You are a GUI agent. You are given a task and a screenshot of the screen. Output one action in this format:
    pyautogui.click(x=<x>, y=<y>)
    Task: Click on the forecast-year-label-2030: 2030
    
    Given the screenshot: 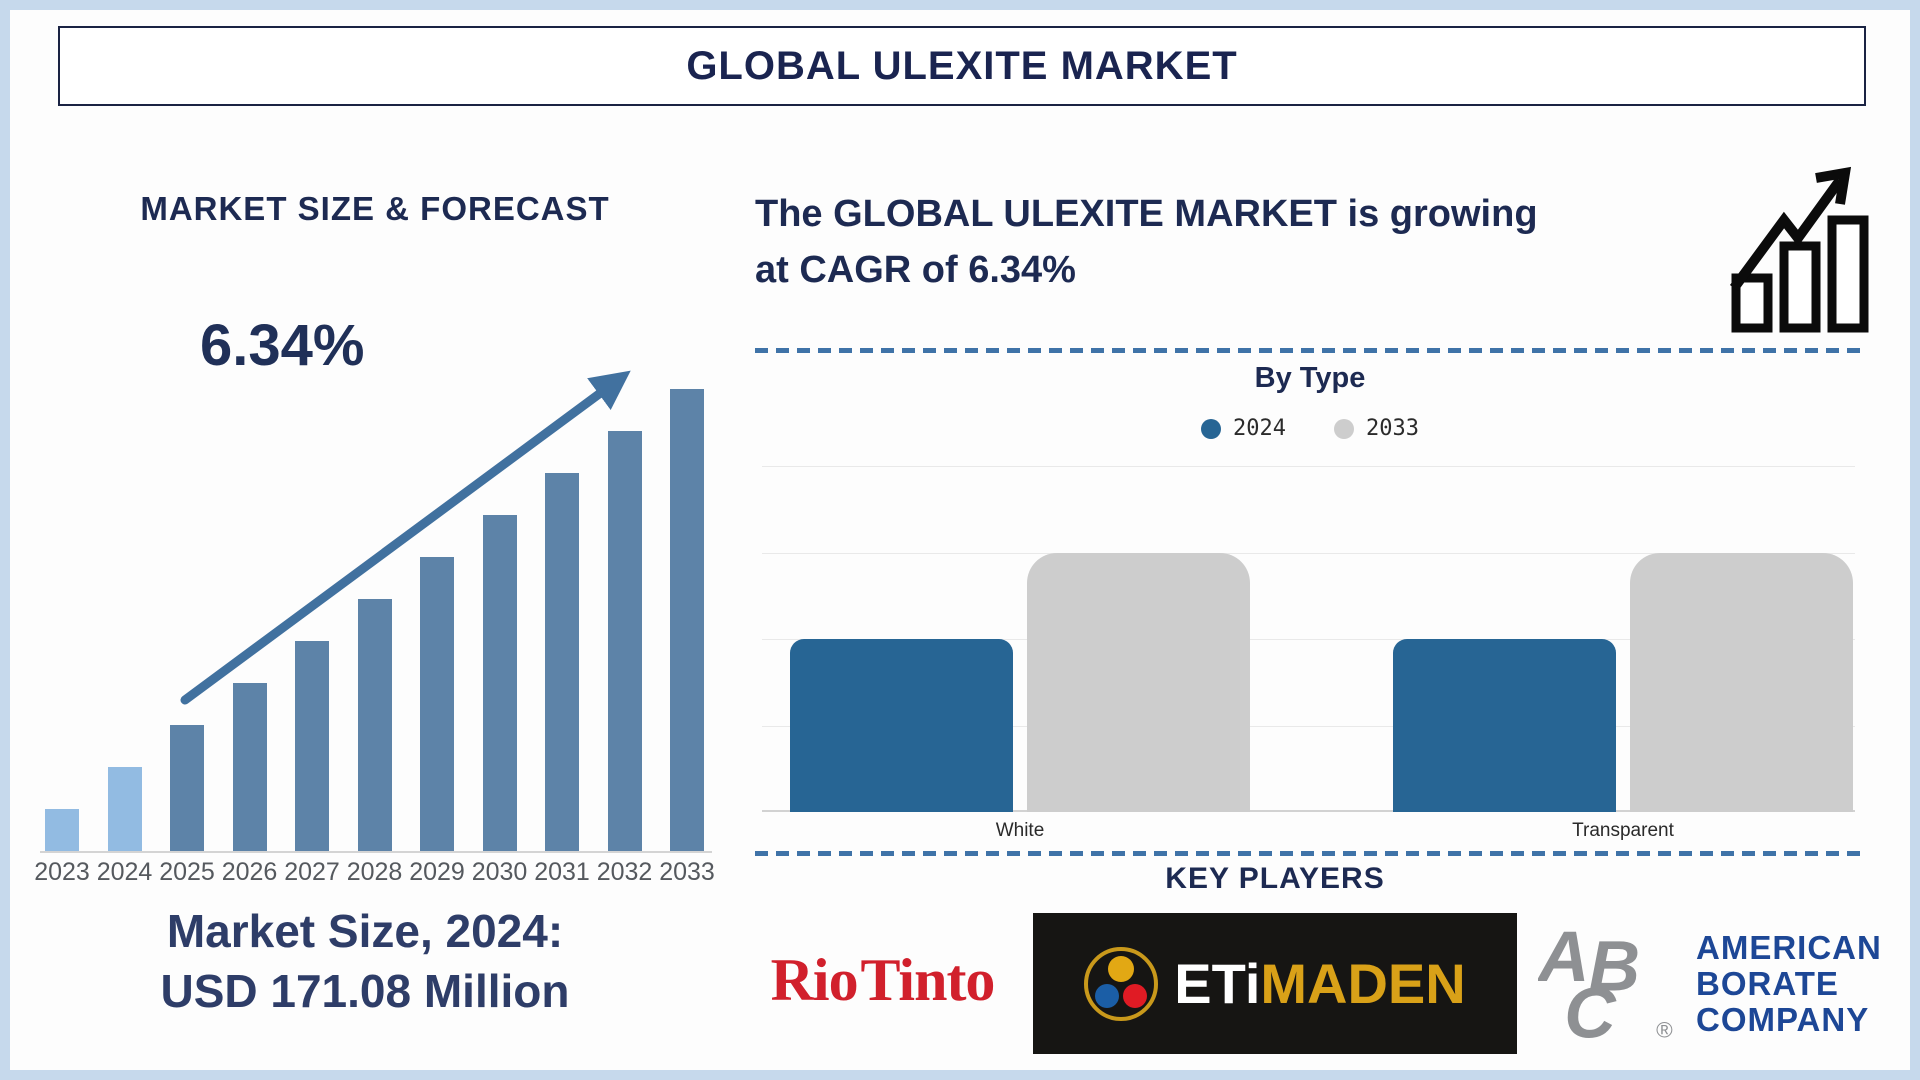 What is the action you would take?
    pyautogui.click(x=499, y=872)
    